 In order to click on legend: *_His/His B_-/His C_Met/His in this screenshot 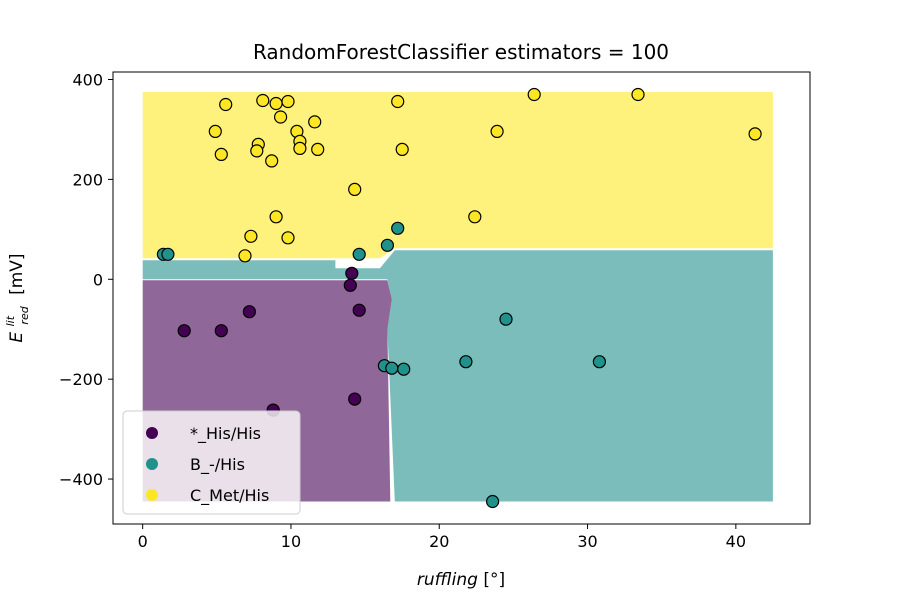, I will do `click(211, 462)`.